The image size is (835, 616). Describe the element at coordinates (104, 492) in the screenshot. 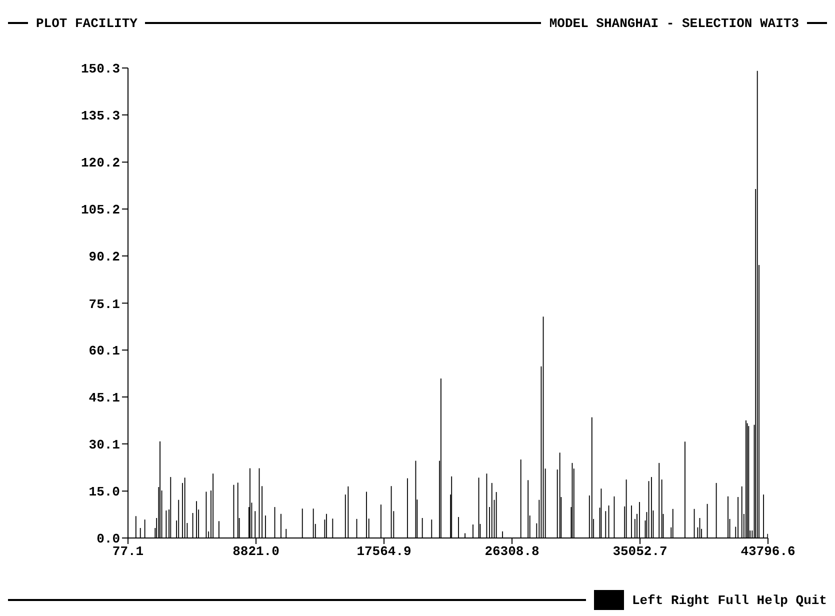

I see `y-tick-label: 15.0` at that location.